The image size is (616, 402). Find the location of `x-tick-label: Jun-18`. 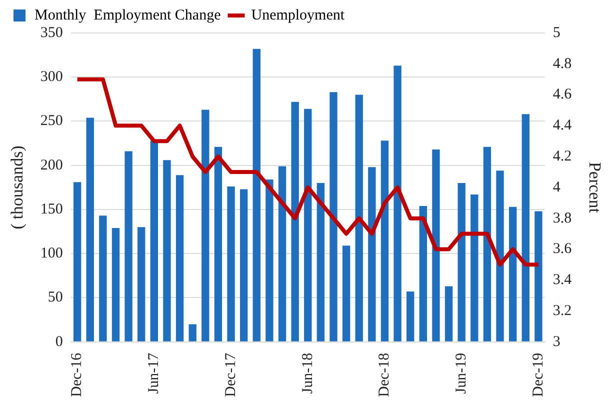

x-tick-label: Jun-18 is located at coordinates (308, 373).